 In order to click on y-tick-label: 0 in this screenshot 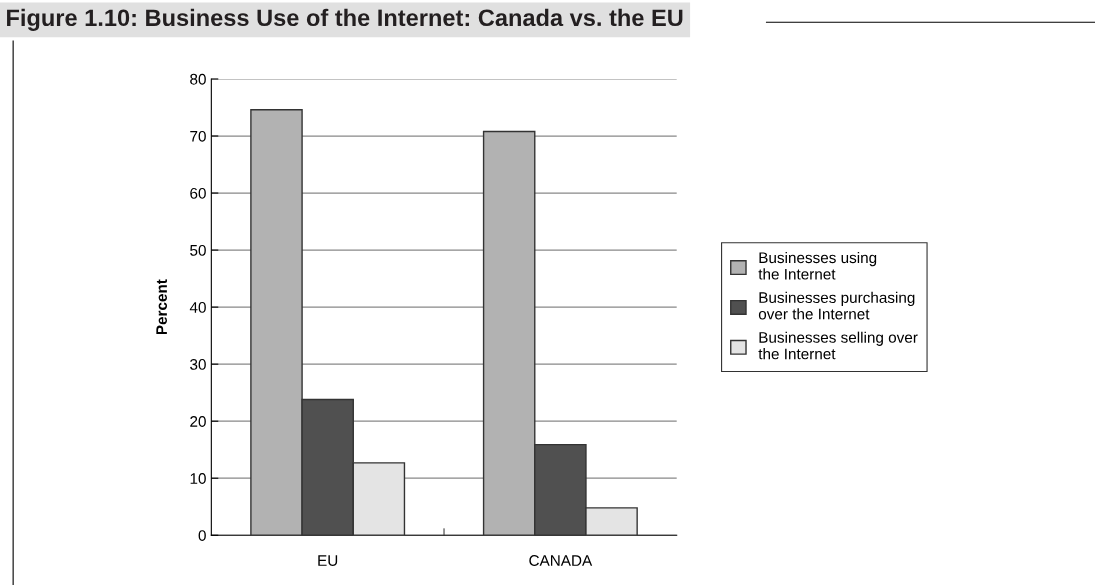, I will do `click(202, 535)`.